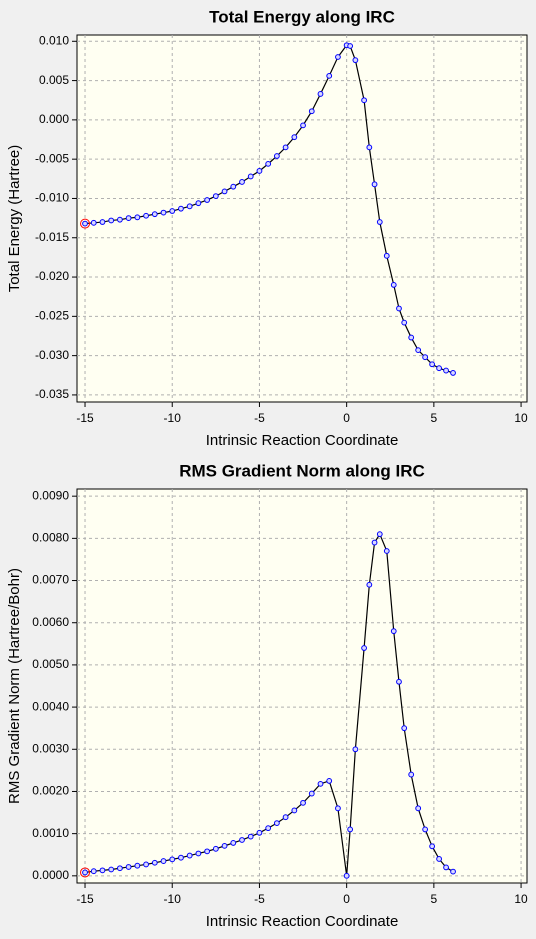  What do you see at coordinates (54, 80) in the screenshot?
I see `y-tick-label: 0.005` at bounding box center [54, 80].